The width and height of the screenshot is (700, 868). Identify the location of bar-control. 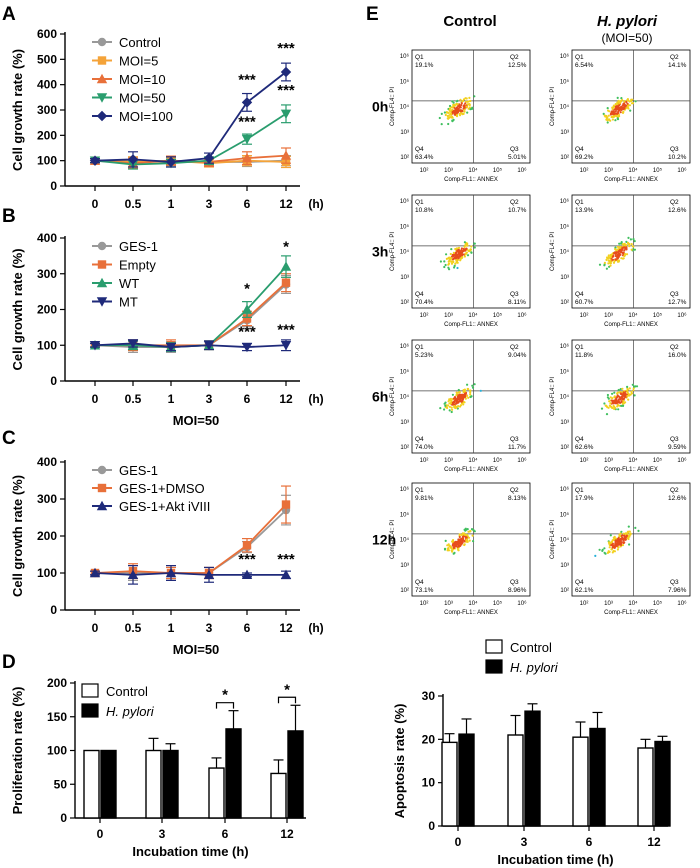
(153, 784).